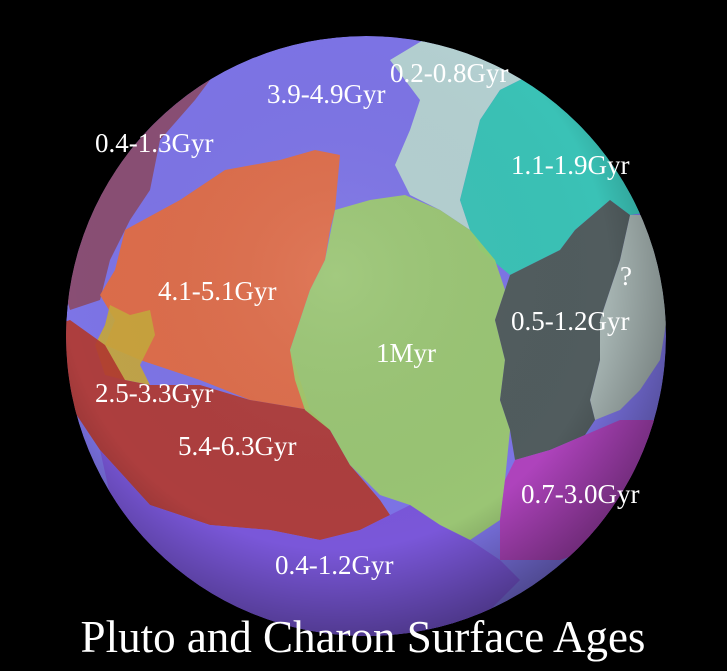 This screenshot has height=671, width=727. Describe the element at coordinates (217, 291) in the screenshot. I see `label-4-1-5-1gyr: 4.1-5.1Gyr` at that location.